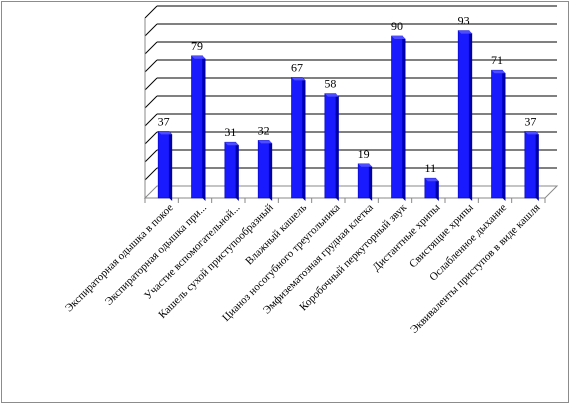 This screenshot has width=572, height=406. Describe the element at coordinates (197, 46) in the screenshot. I see `data-label: 79` at that location.